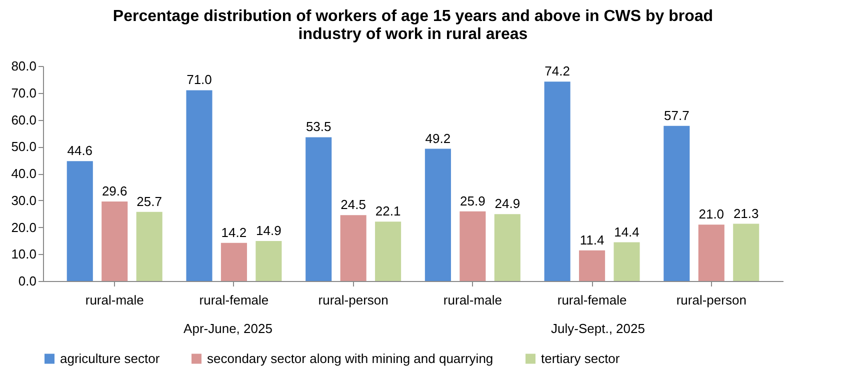  Describe the element at coordinates (228, 328) in the screenshot. I see `text: Apr-June, 2025` at that location.